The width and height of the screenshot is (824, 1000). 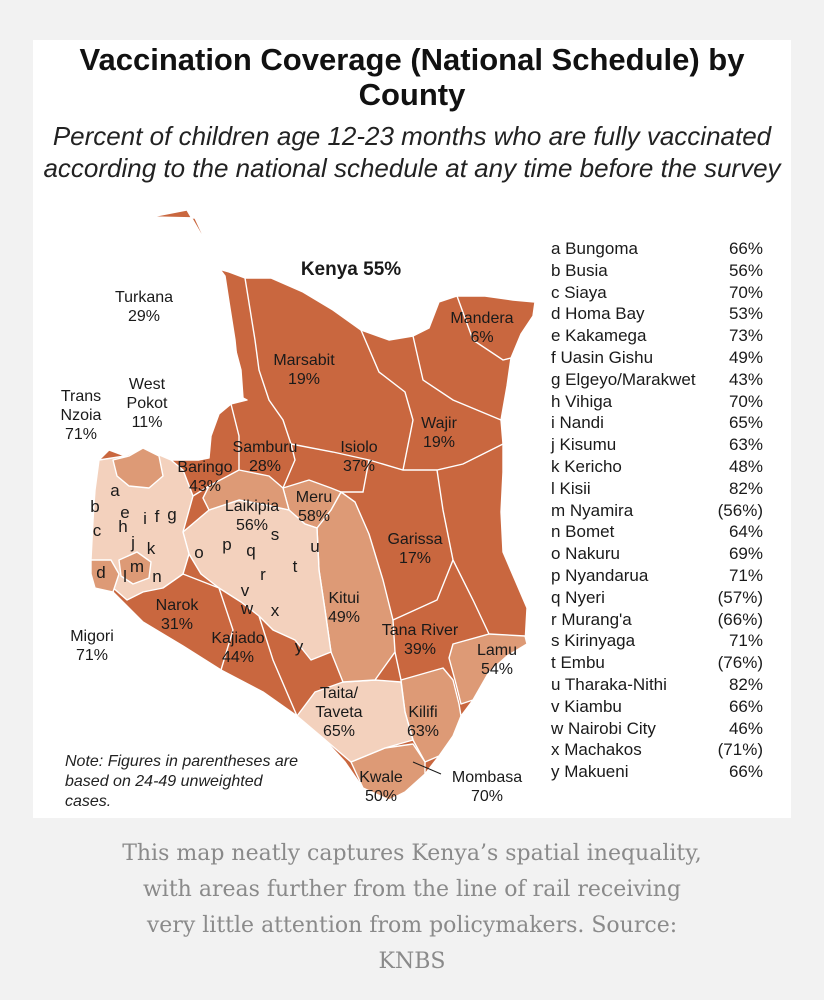 I want to click on county-label: Tana River 39%, so click(x=420, y=640).